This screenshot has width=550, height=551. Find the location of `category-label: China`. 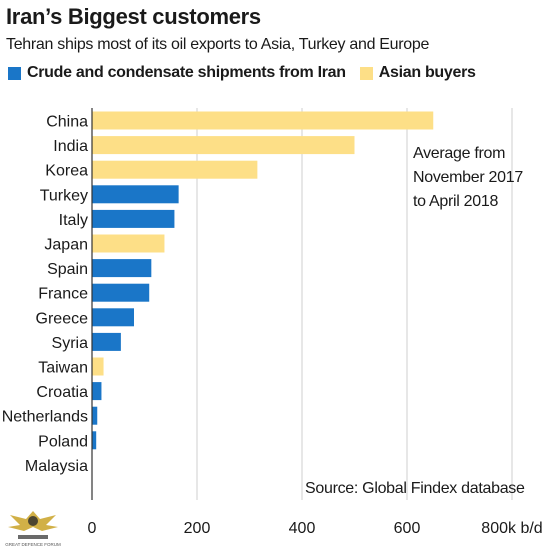

category-label: China is located at coordinates (67, 122).